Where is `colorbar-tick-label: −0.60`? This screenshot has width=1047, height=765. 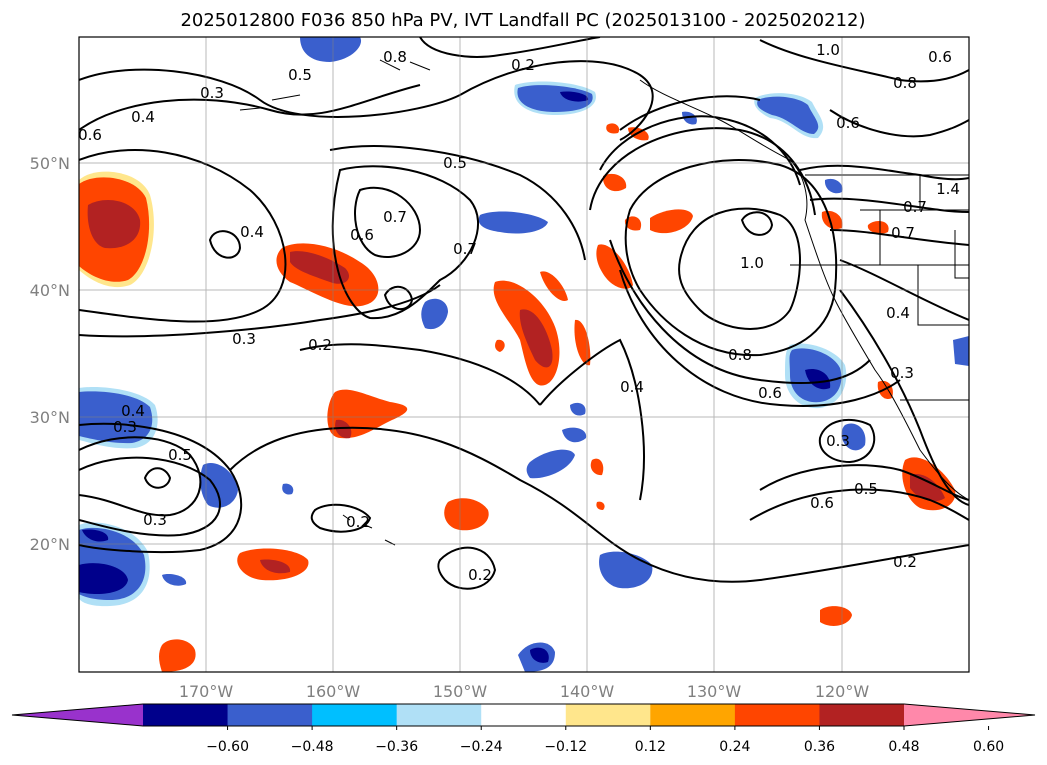 colorbar-tick-label: −0.60 is located at coordinates (227, 747).